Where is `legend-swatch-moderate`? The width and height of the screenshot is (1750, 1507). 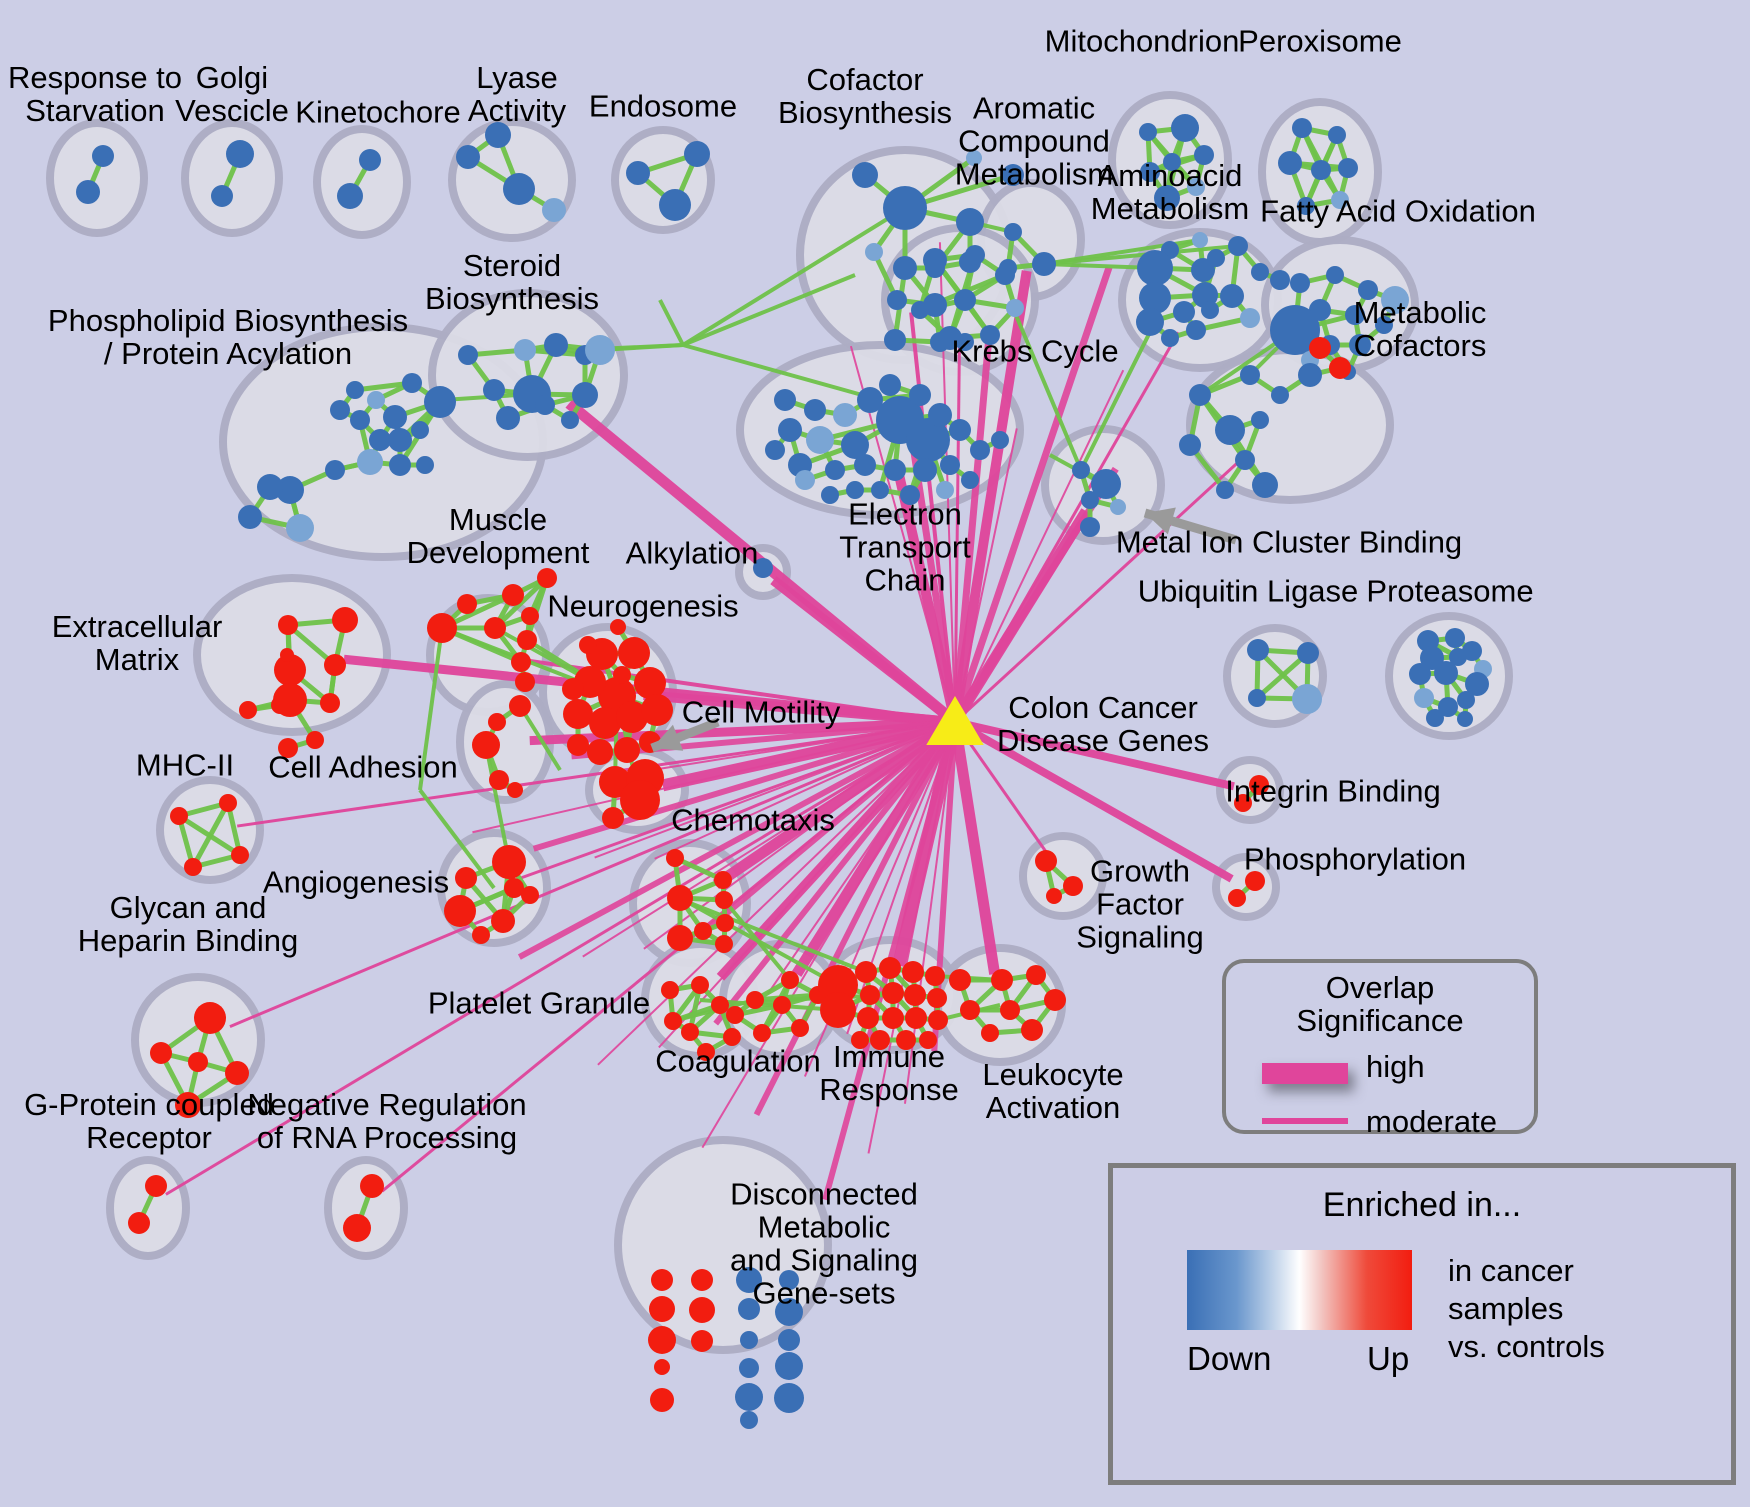 legend-swatch-moderate is located at coordinates (1305, 1121).